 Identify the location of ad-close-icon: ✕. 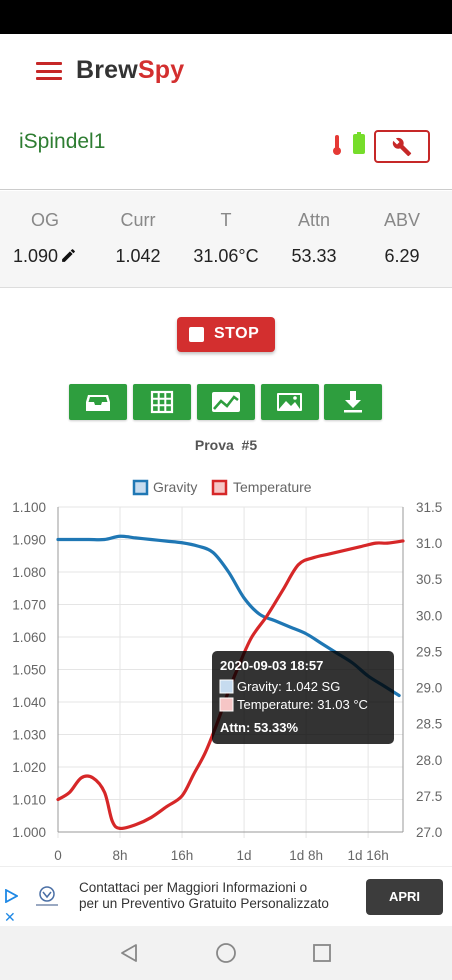
(10, 917).